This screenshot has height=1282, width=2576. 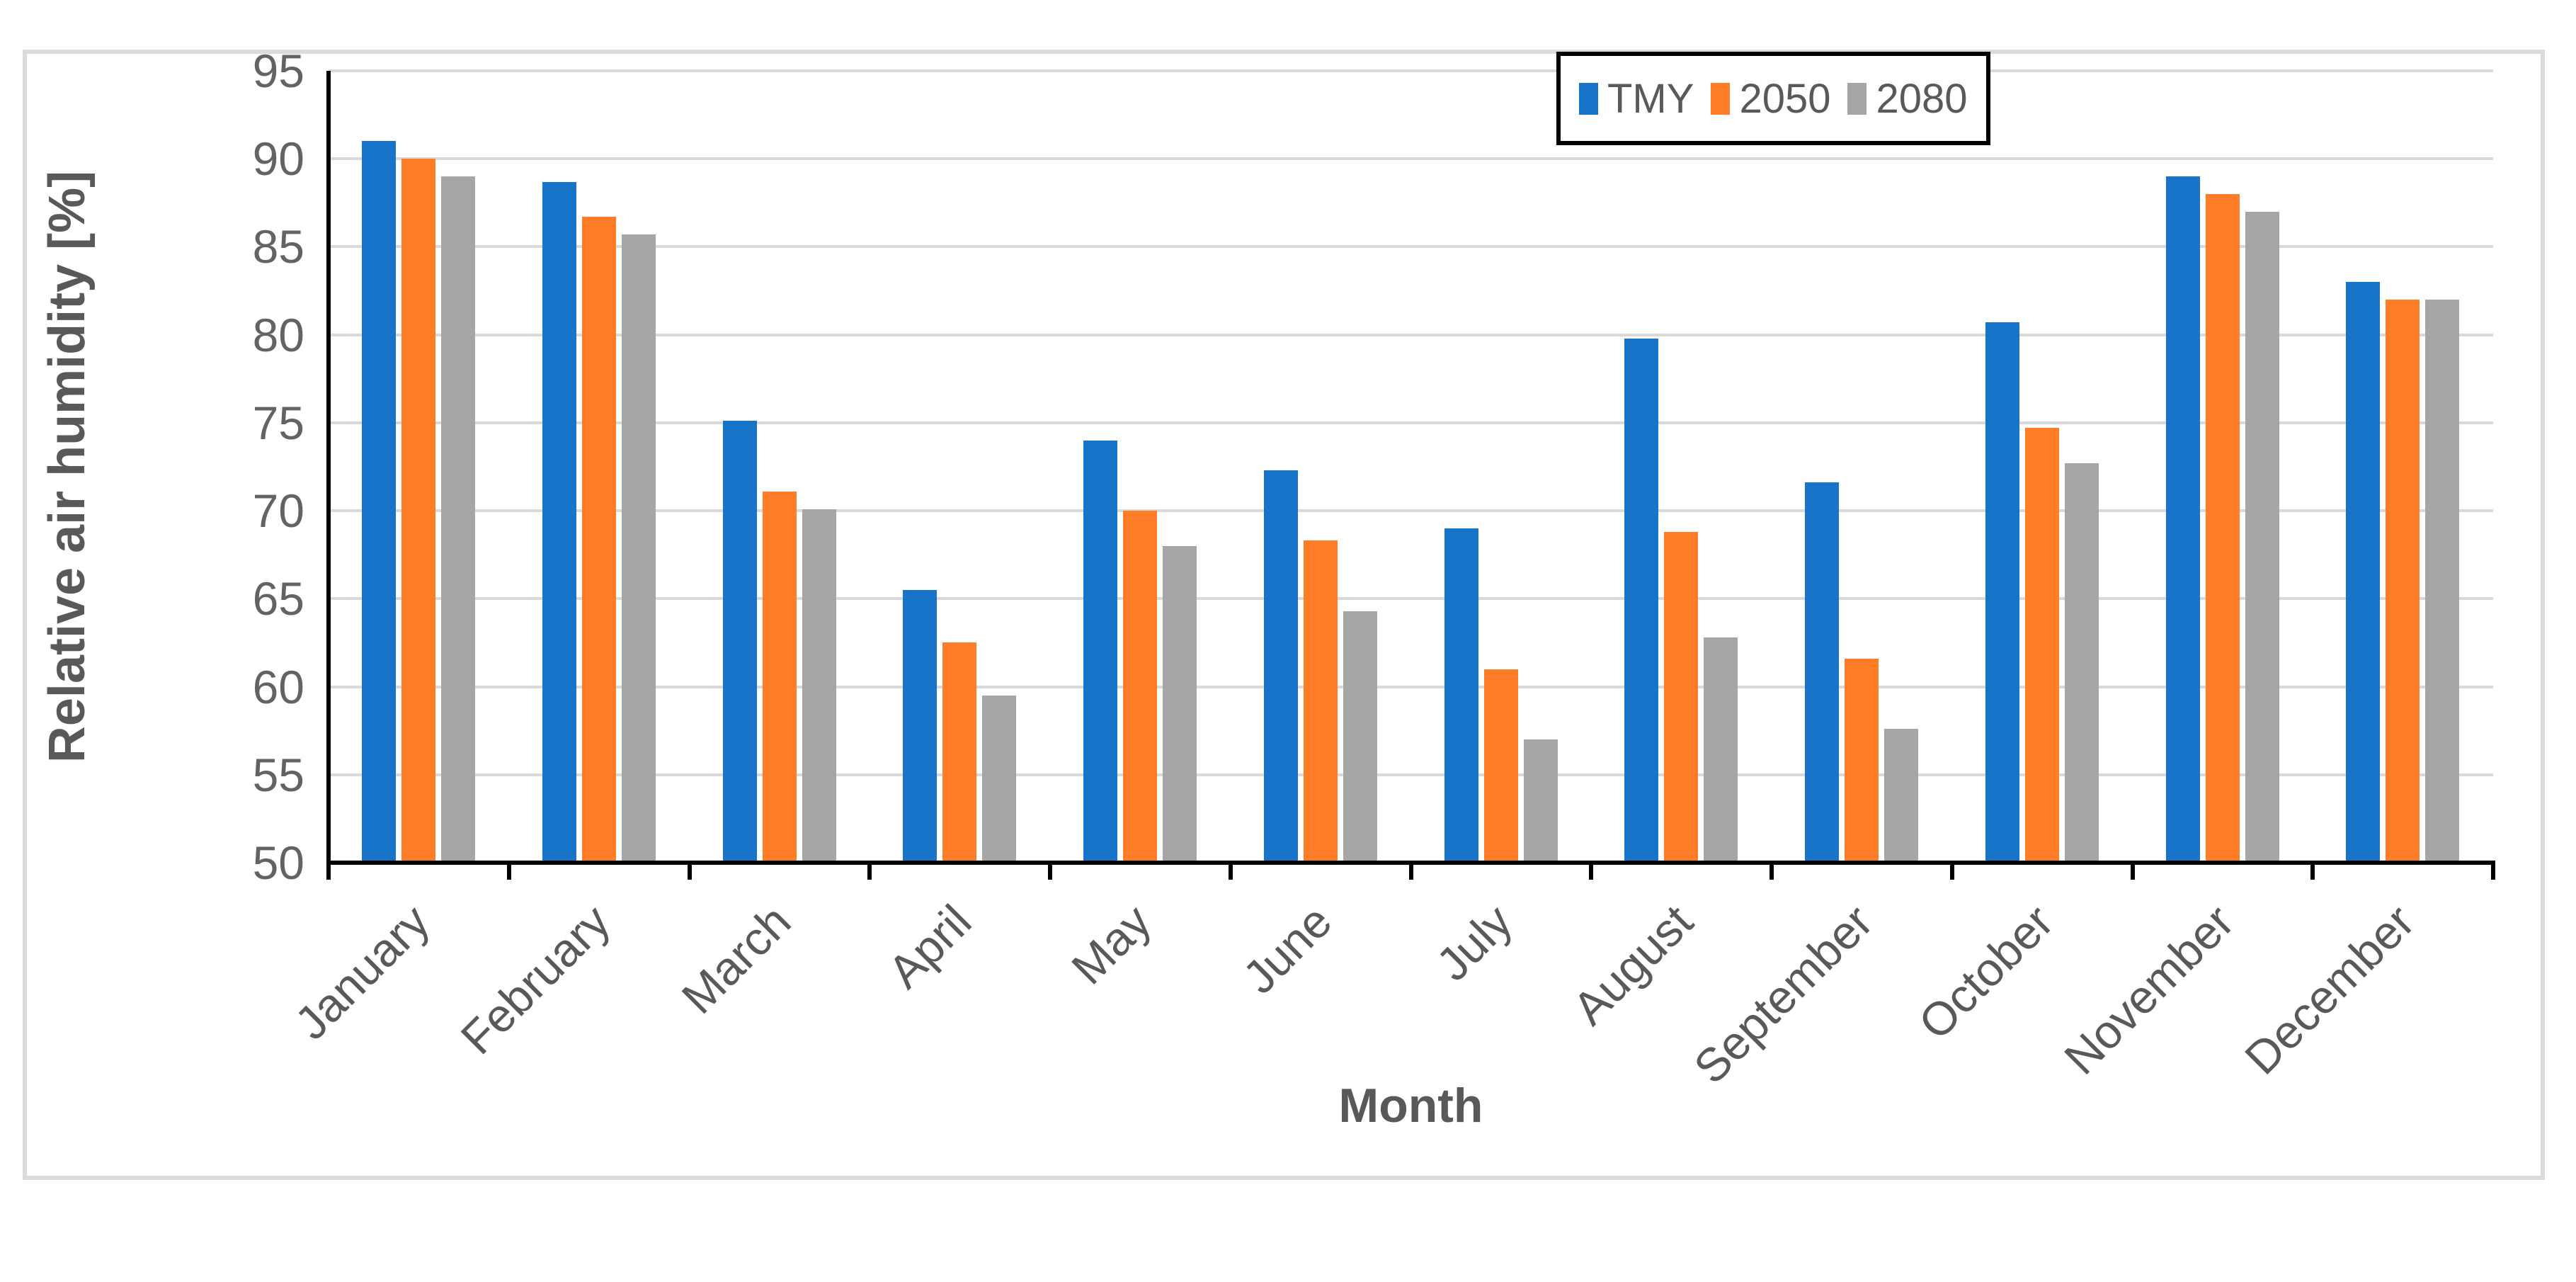 What do you see at coordinates (1721, 750) in the screenshot?
I see `bar-2080-august` at bounding box center [1721, 750].